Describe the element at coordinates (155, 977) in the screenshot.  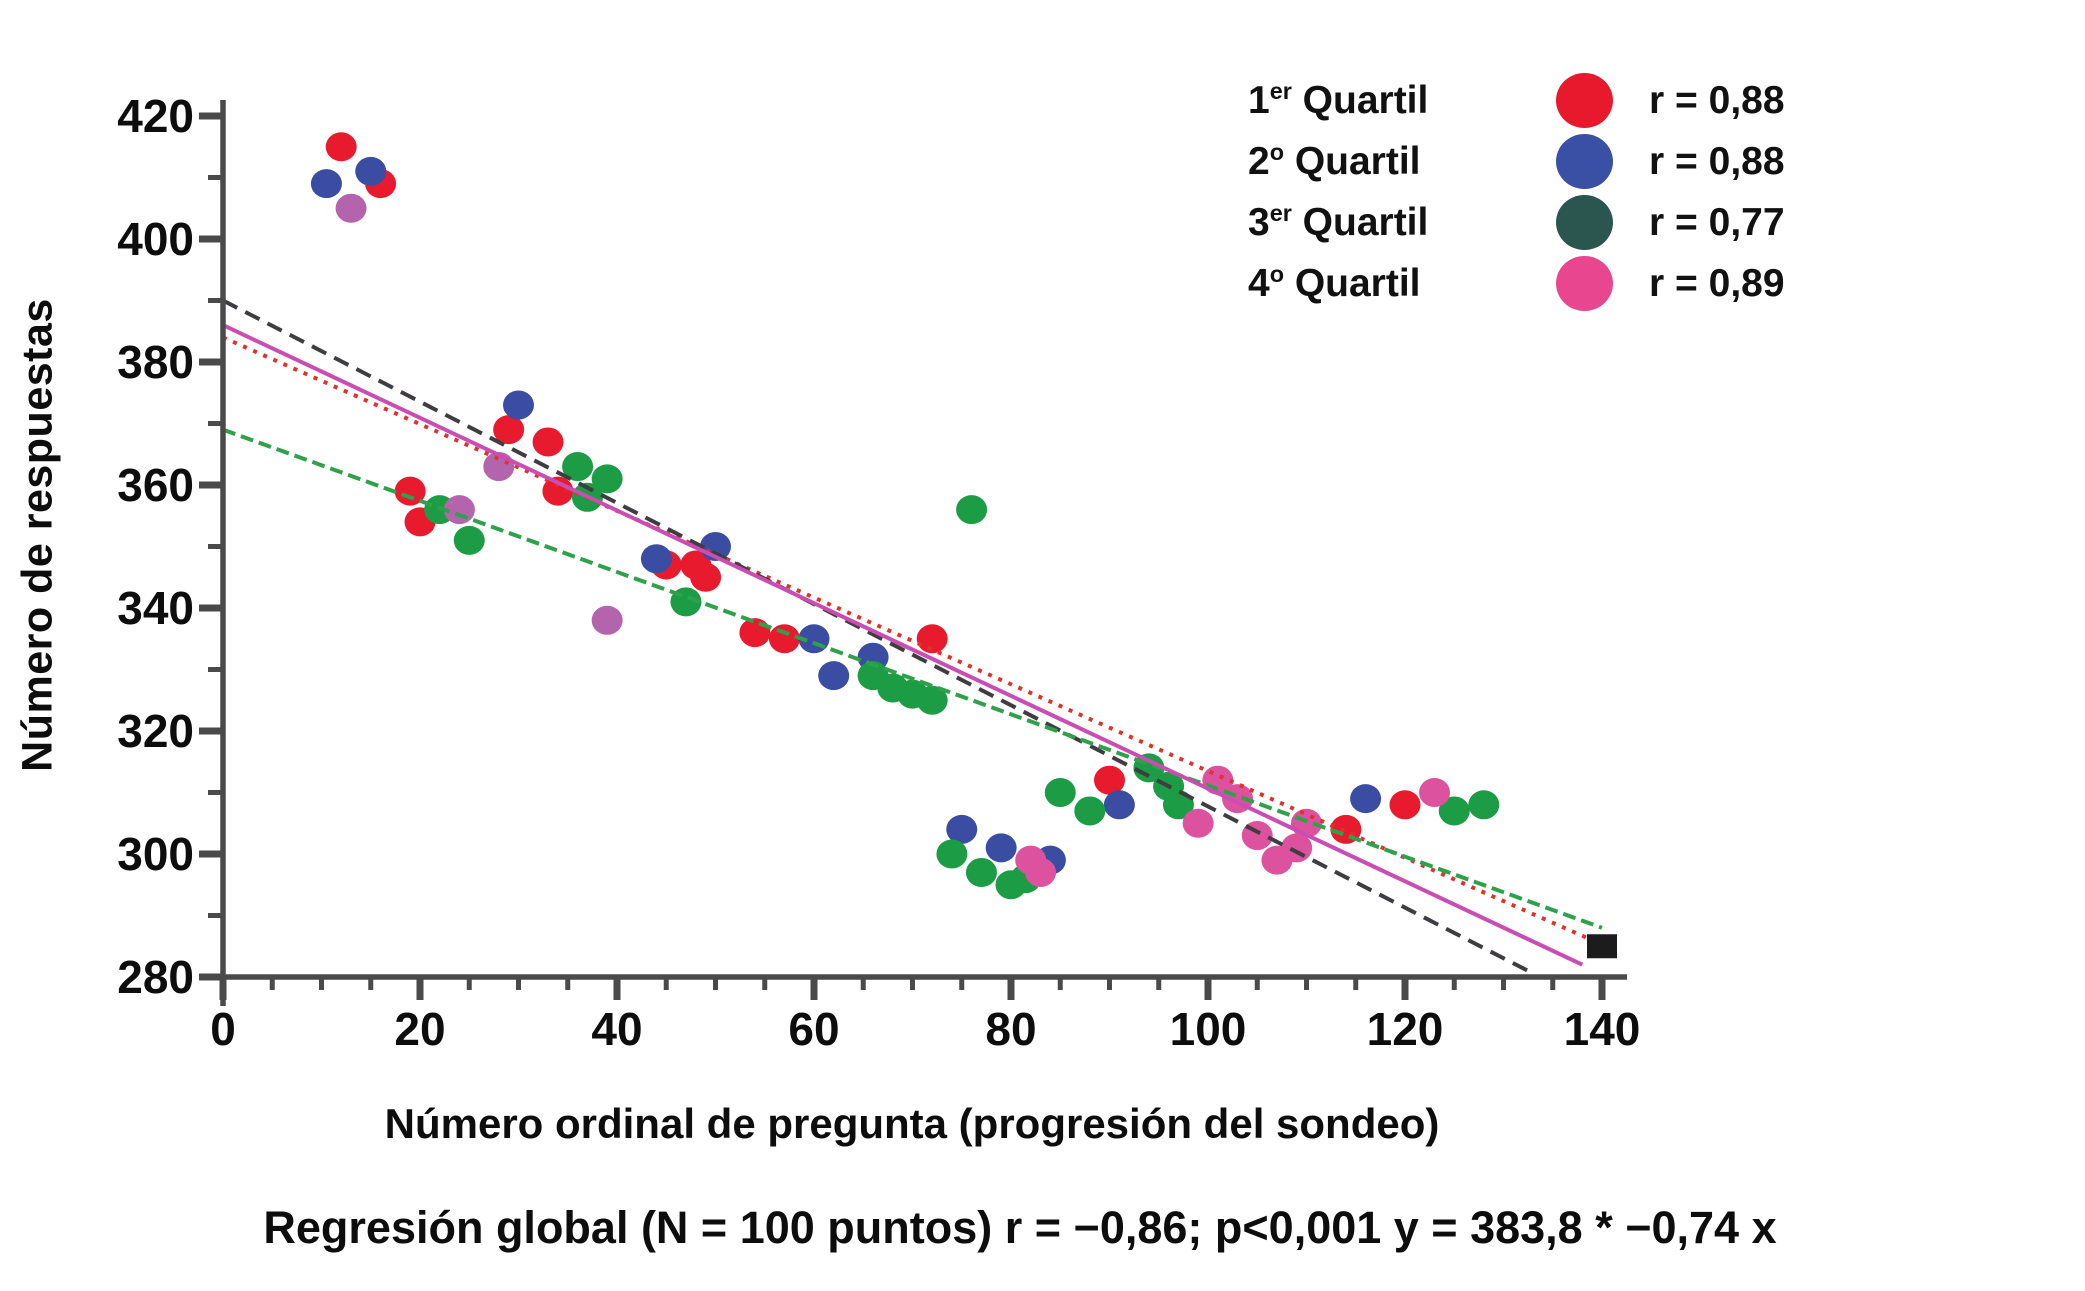
I see `y-tick-label-280: 280` at that location.